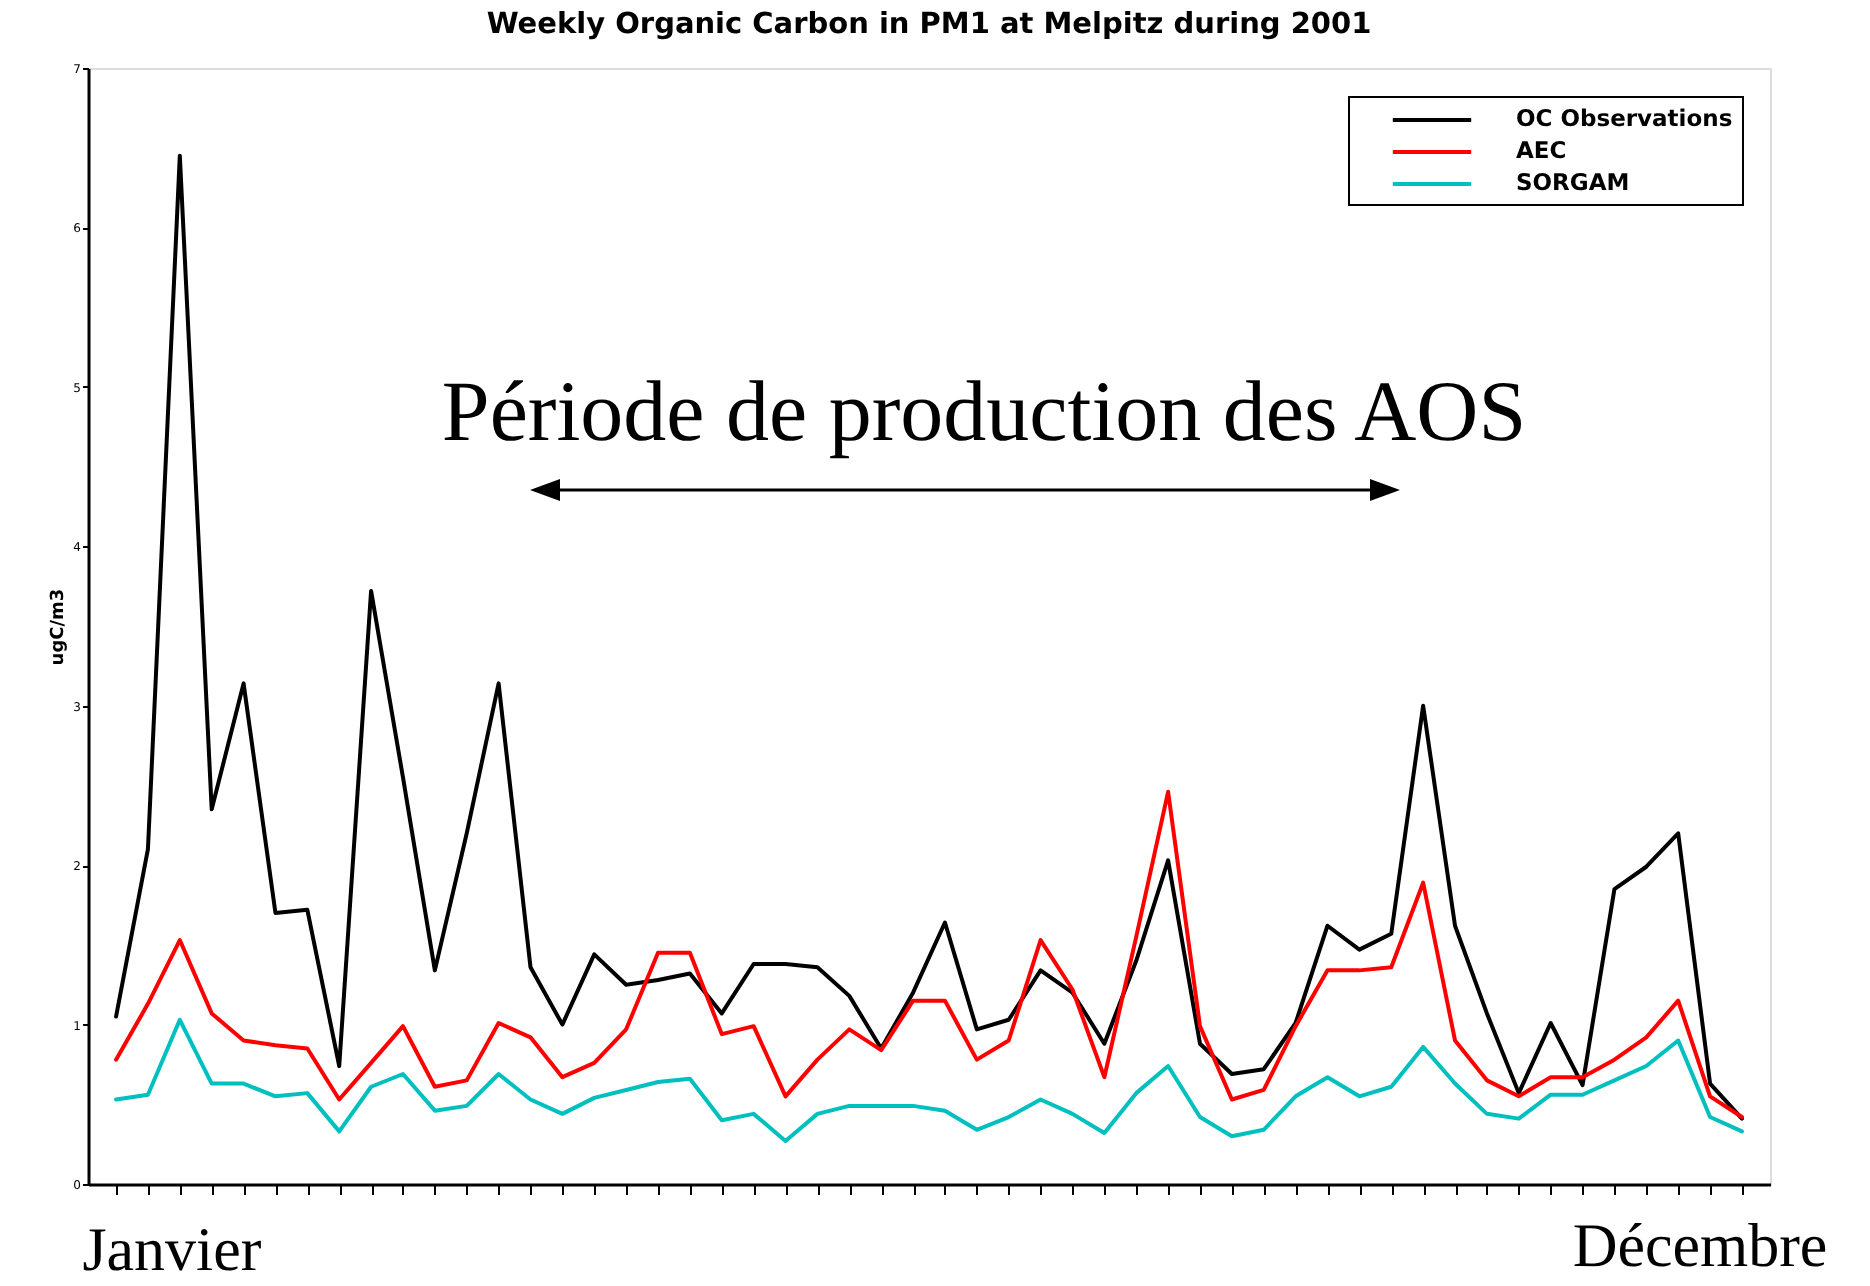 Image resolution: width=1870 pixels, height=1286 pixels. Describe the element at coordinates (172, 1249) in the screenshot. I see `text: Janvier` at that location.